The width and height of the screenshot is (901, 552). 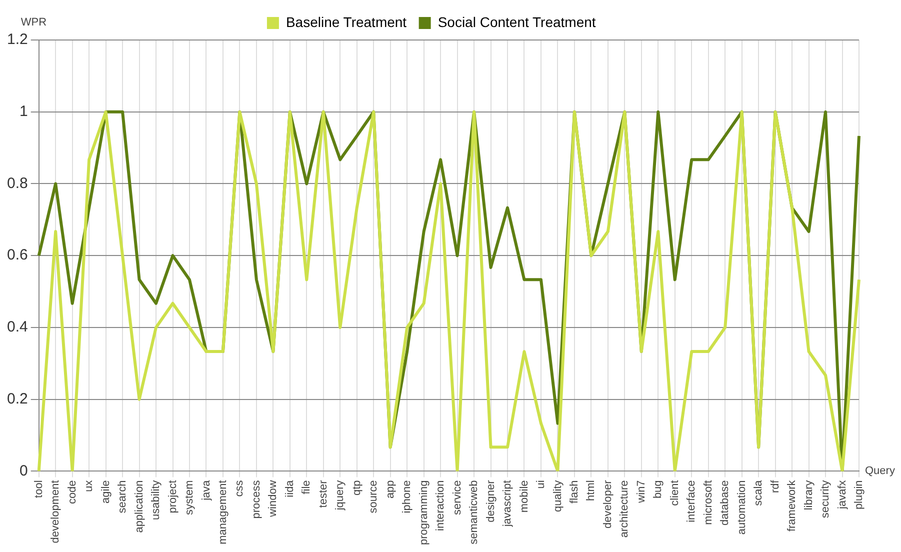 What do you see at coordinates (424, 513) in the screenshot?
I see `x-tick-label: programming` at bounding box center [424, 513].